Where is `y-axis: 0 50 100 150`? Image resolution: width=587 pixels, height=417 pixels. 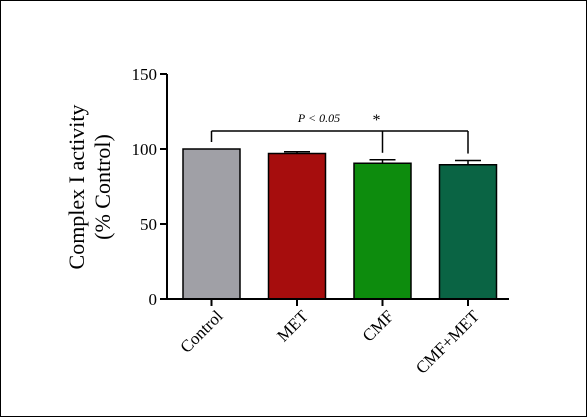
y-axis: 0 50 100 150 is located at coordinates (150, 187).